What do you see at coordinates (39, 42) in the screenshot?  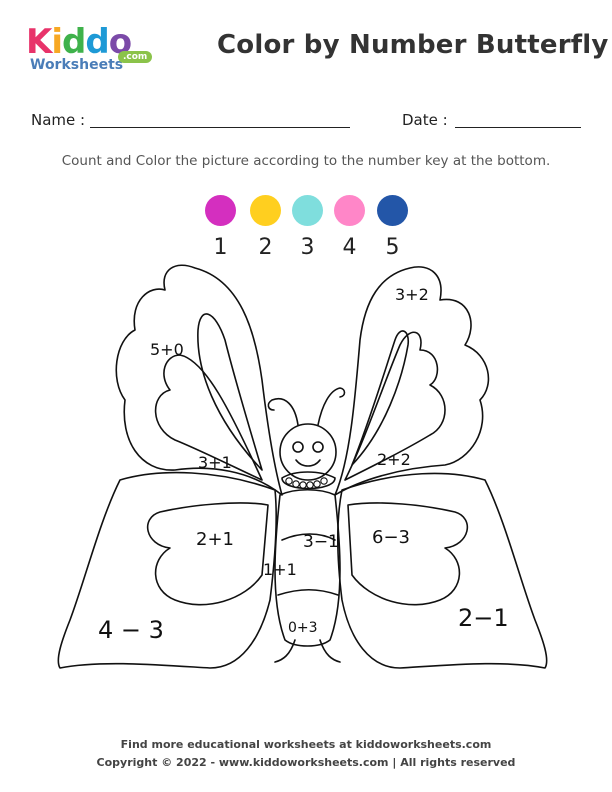 I see `logo-letter: K` at bounding box center [39, 42].